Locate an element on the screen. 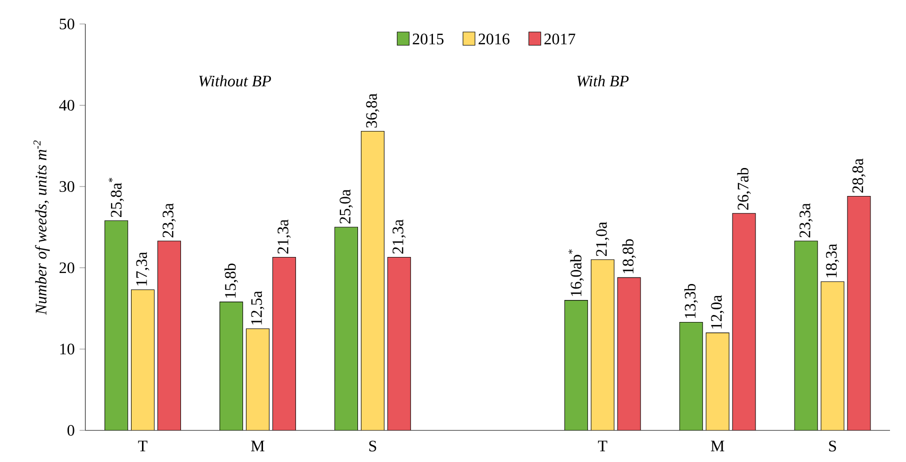  y-tick-label: 20 is located at coordinates (67, 268).